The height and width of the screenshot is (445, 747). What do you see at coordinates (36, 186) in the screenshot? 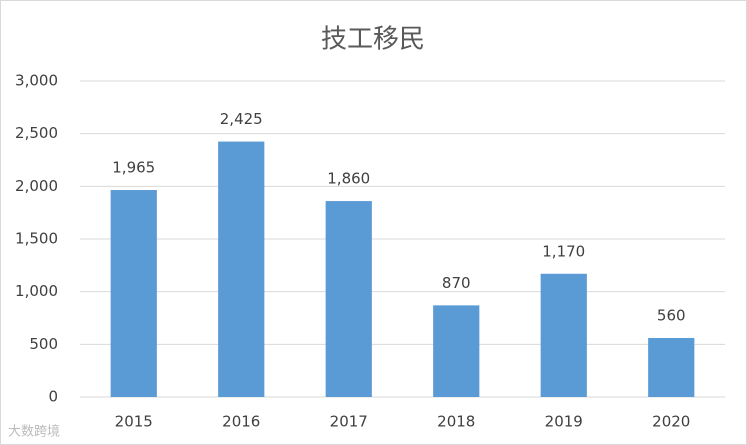
I see `y-tick-label: 2,000` at bounding box center [36, 186].